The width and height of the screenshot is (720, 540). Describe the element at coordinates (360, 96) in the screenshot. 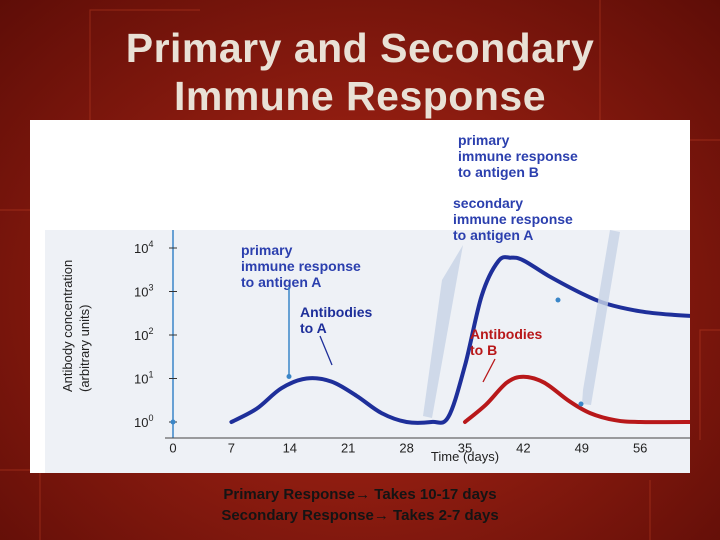

I see `title-line-2: Immune Response` at that location.